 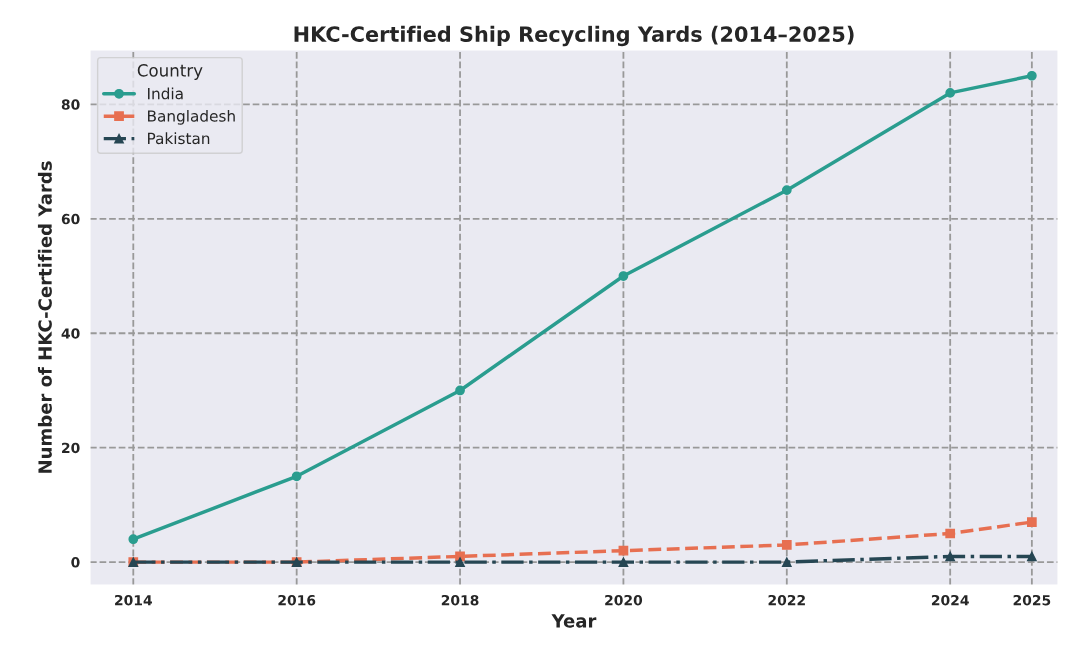 I want to click on x-tick-label: 2024, so click(x=950, y=600).